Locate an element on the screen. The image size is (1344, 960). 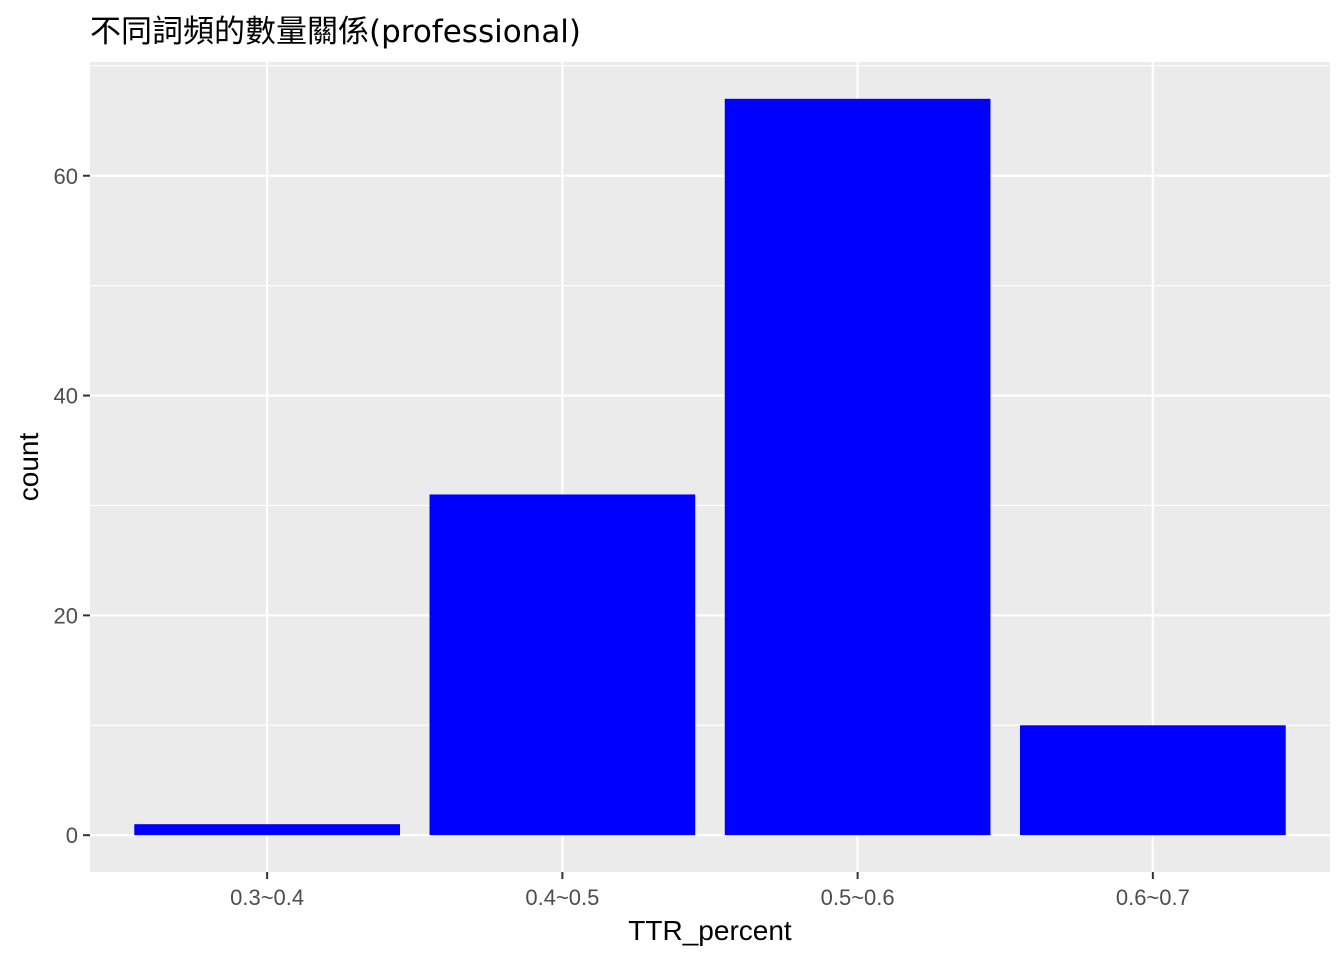
y-tick-label: 40 is located at coordinates (66, 396).